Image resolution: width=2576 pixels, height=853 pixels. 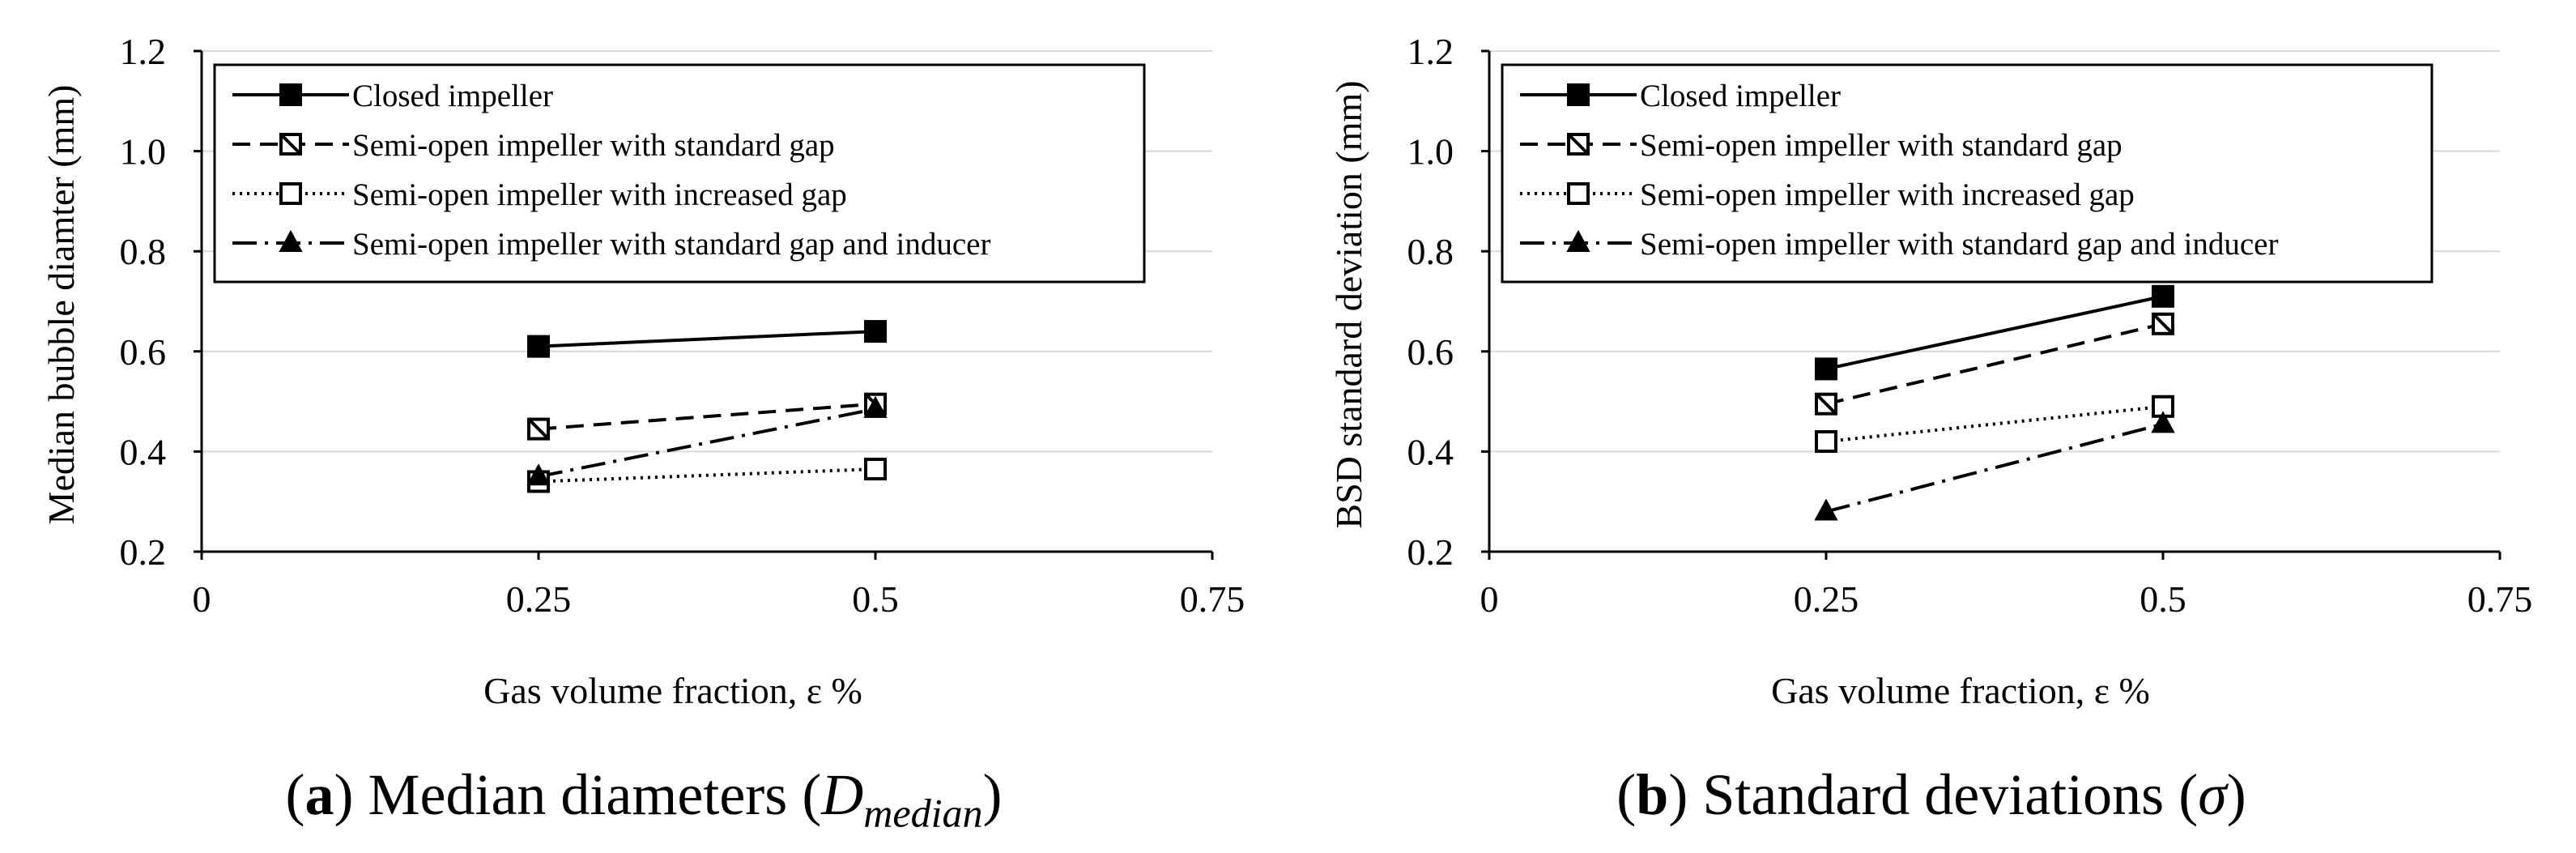 I want to click on chart-b-y-tick-label: 0.4, so click(x=1430, y=451).